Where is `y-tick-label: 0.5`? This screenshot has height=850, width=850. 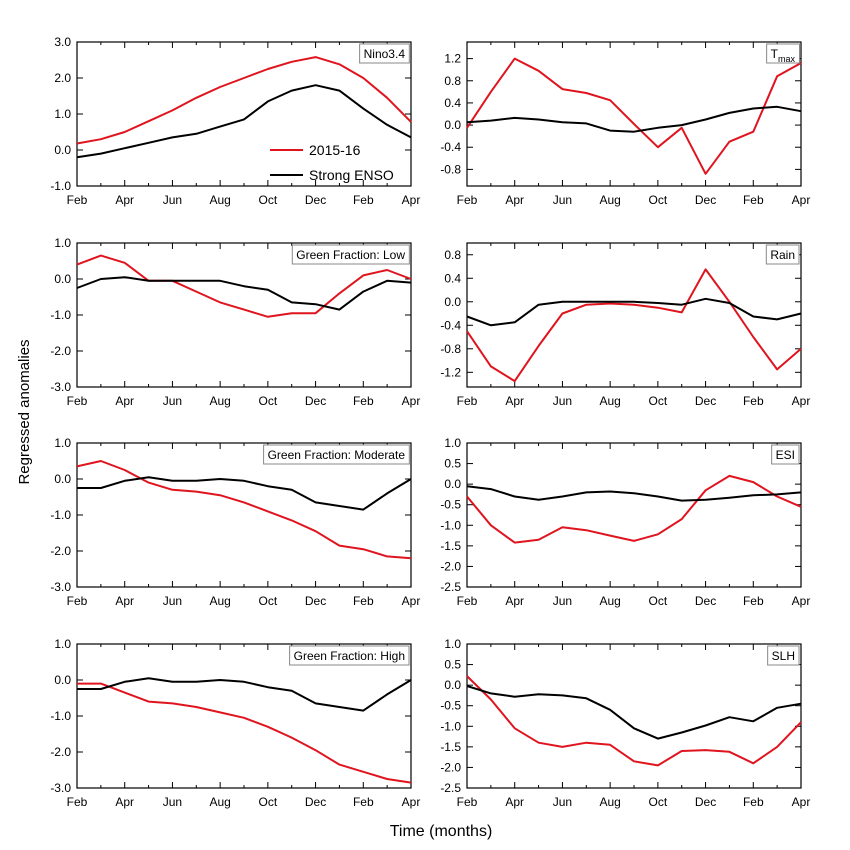
y-tick-label: 0.5 is located at coordinates (452, 665).